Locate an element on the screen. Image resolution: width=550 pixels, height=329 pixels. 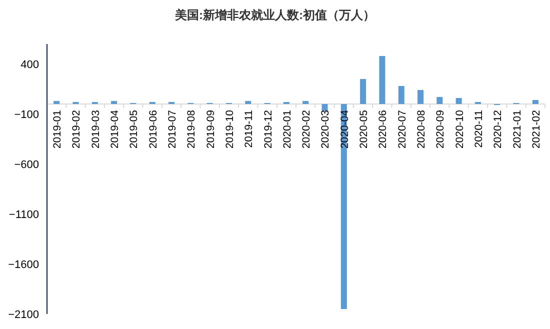
x-tick-label: 2020-05 is located at coordinates (364, 129).